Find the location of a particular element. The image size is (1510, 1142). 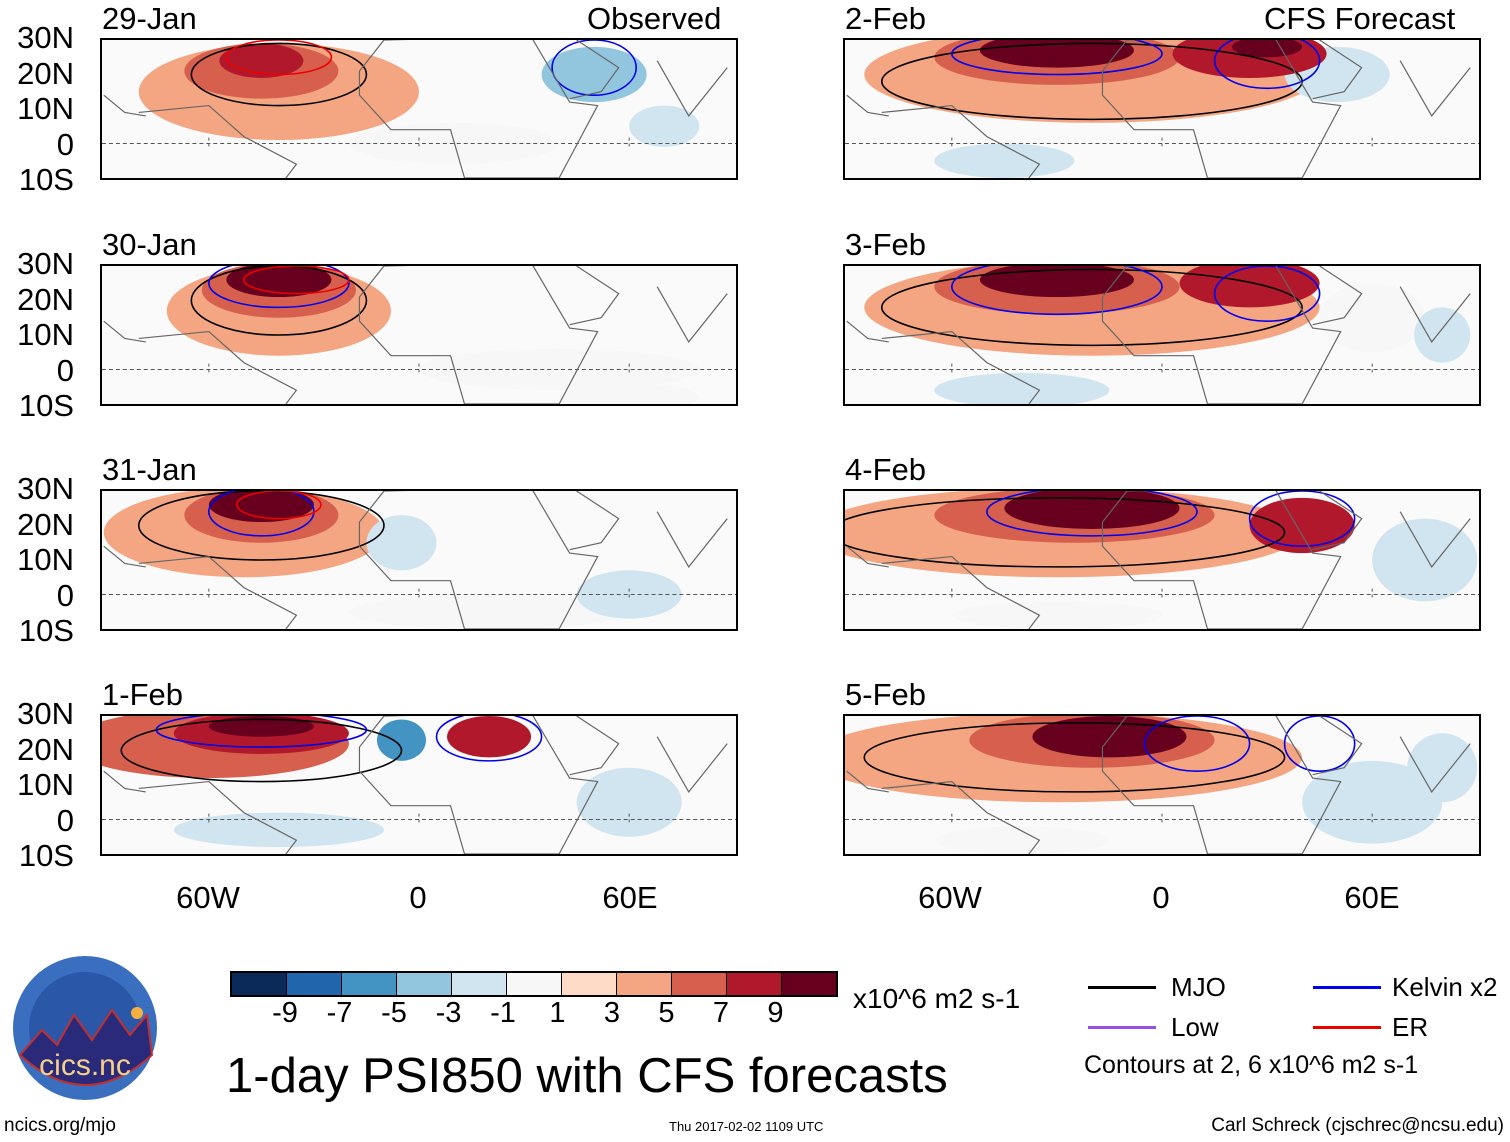

figure-title: 1-day PSI850 with CFS forecasts is located at coordinates (587, 1076).